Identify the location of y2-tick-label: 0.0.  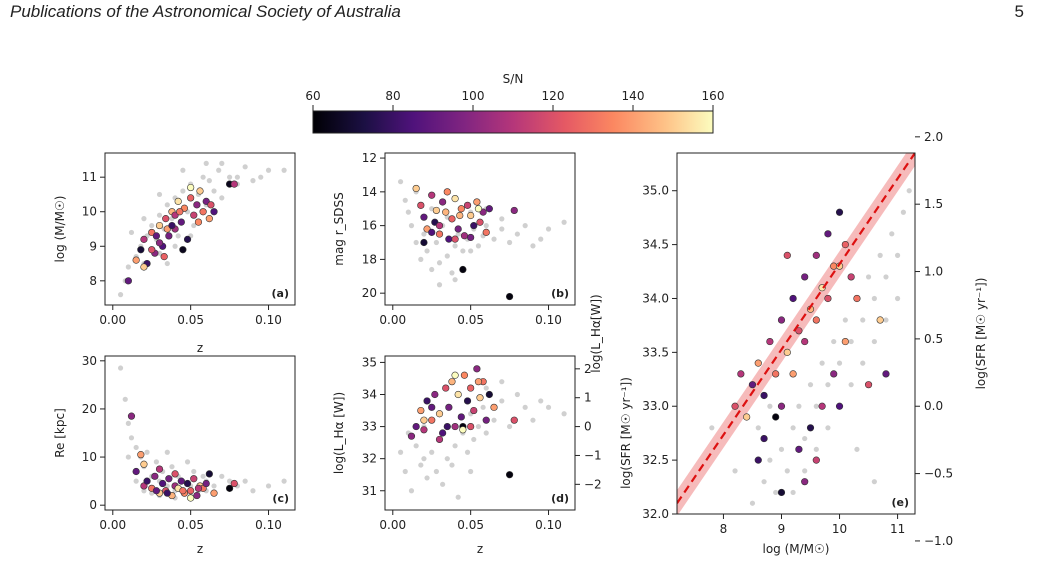
(933, 406).